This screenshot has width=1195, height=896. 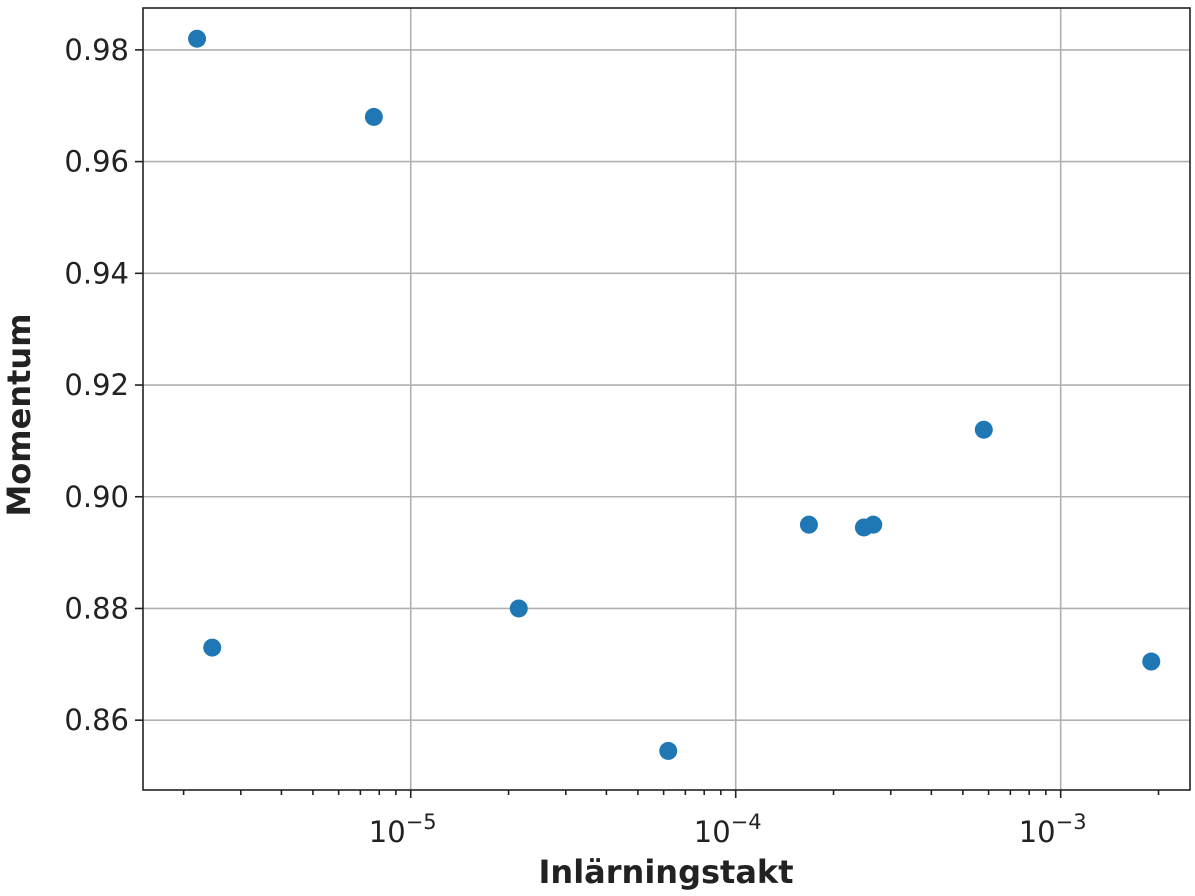 What do you see at coordinates (96, 608) in the screenshot?
I see `y-tick-label: 0.88` at bounding box center [96, 608].